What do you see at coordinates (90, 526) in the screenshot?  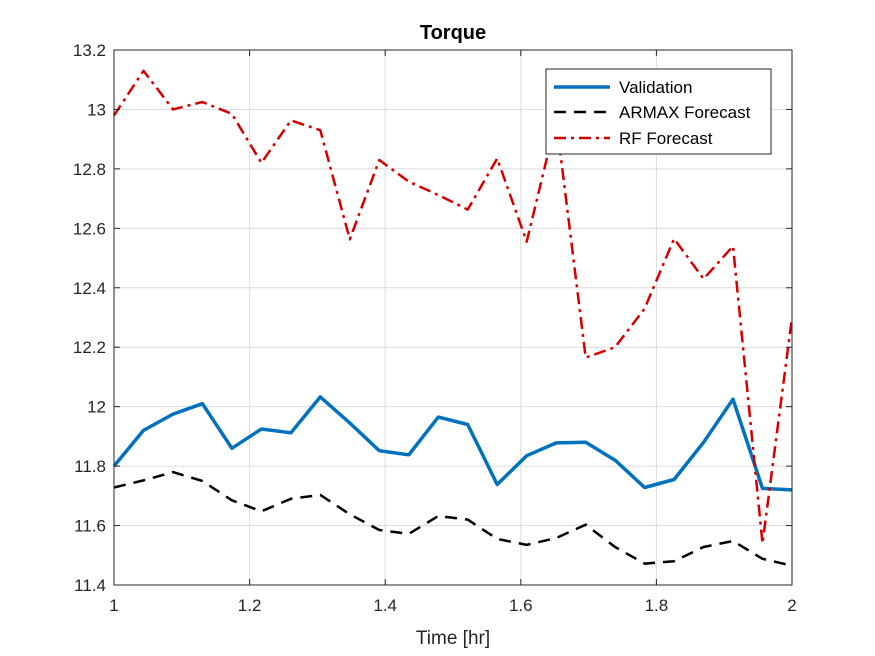 I see `y-tick-label: 11.6` at bounding box center [90, 526].